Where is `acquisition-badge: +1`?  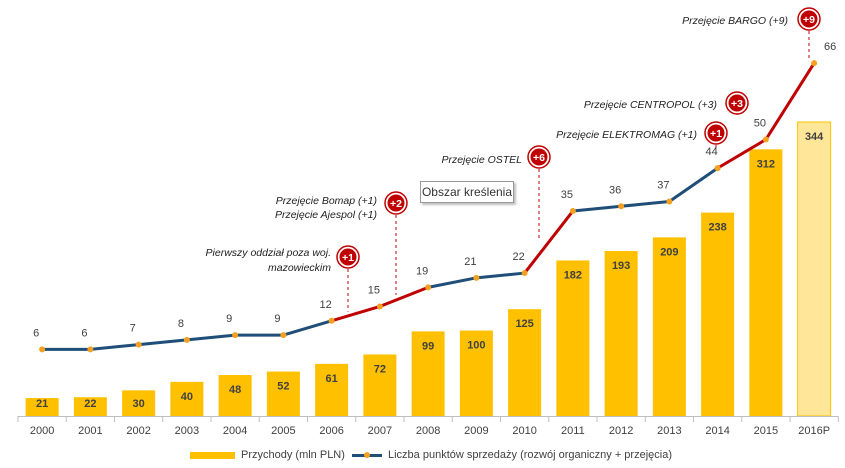
acquisition-badge: +1 is located at coordinates (716, 133).